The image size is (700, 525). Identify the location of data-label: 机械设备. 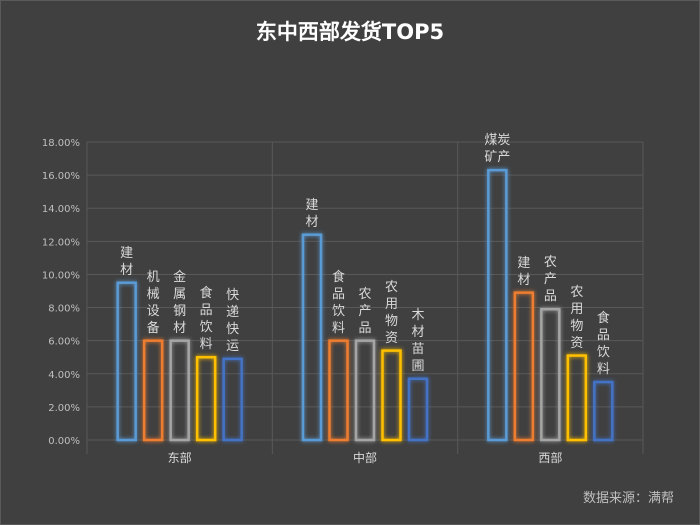
(153, 302).